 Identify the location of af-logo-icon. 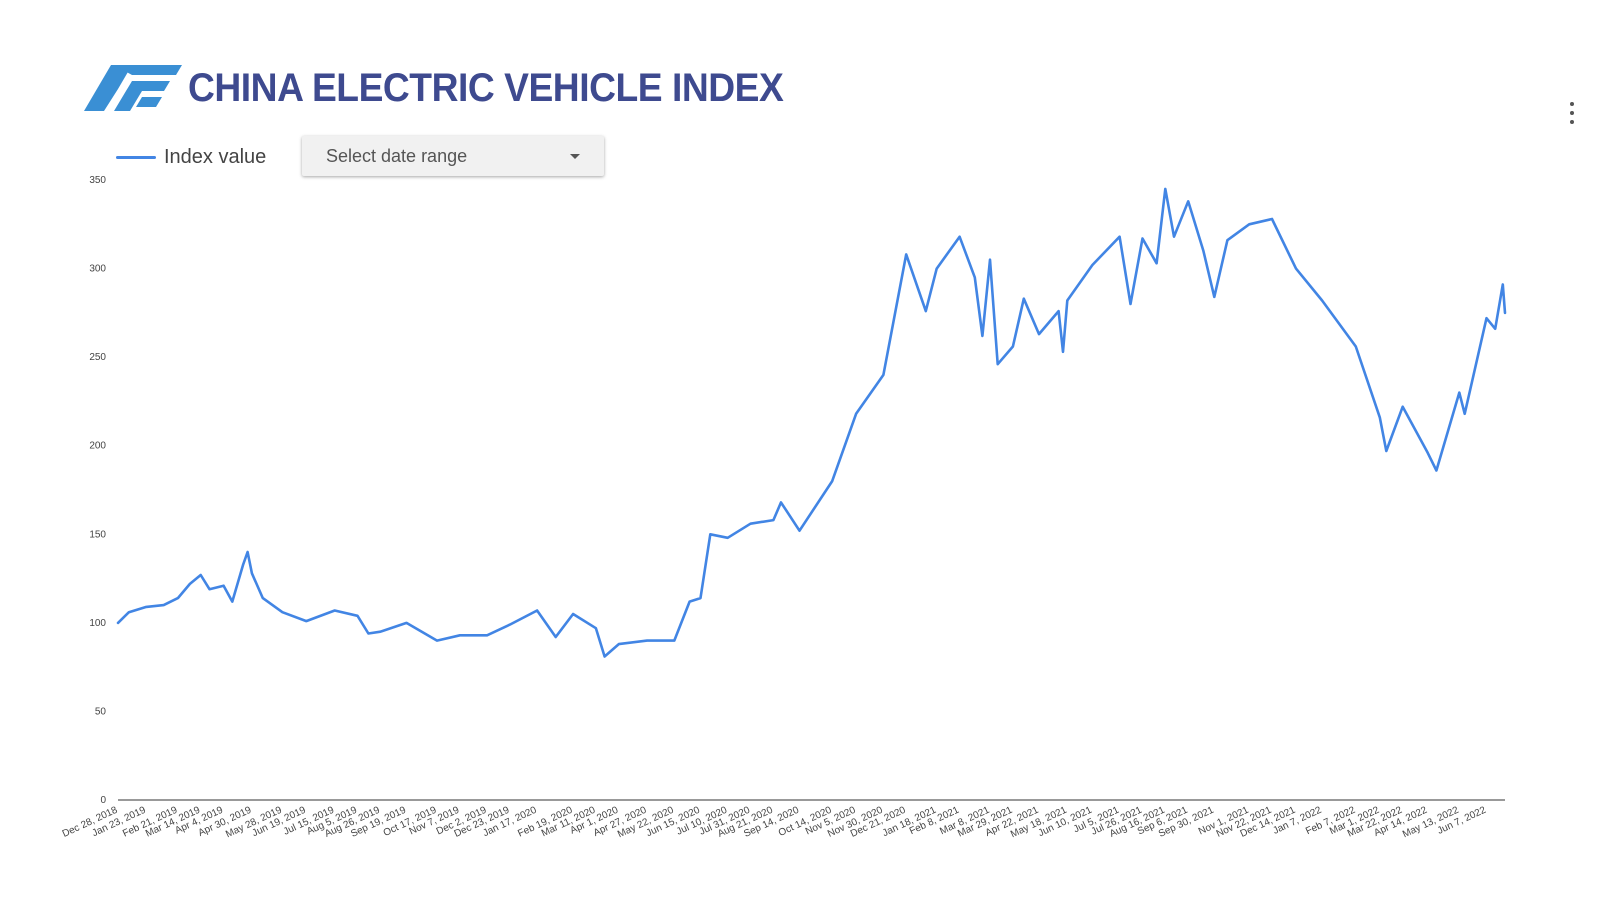
(136, 88).